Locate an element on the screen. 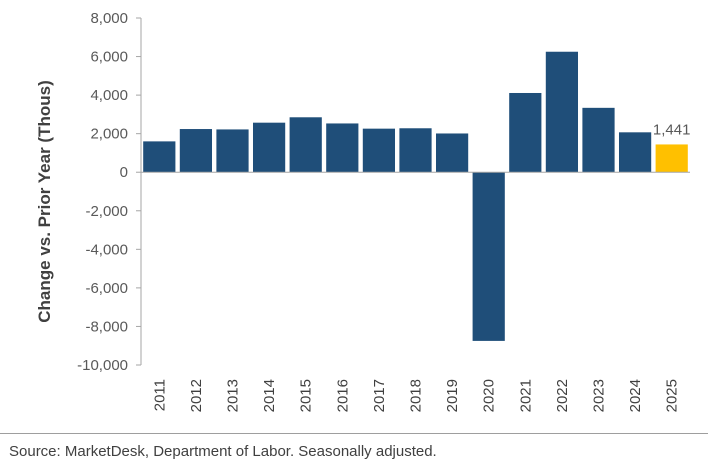 The image size is (708, 474). bar-2024 is located at coordinates (635, 152).